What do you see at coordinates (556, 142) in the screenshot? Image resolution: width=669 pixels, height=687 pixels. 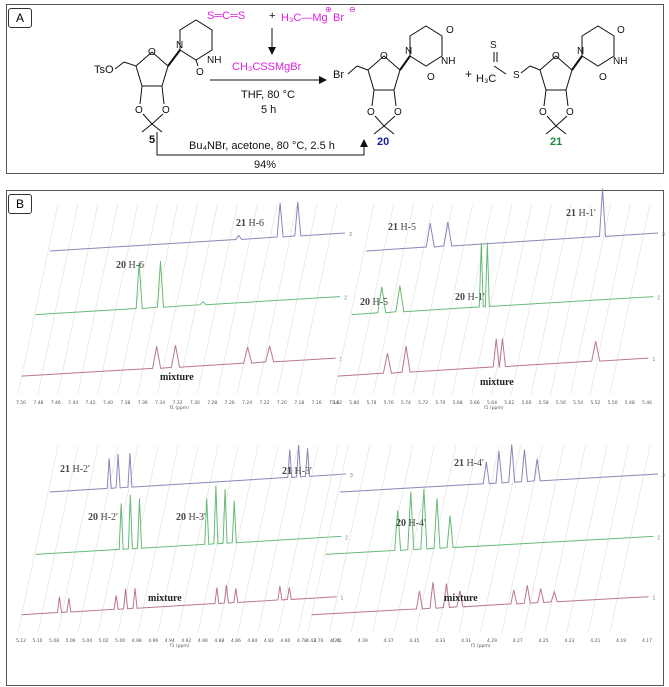 I see `compound-21-label: 21` at bounding box center [556, 142].